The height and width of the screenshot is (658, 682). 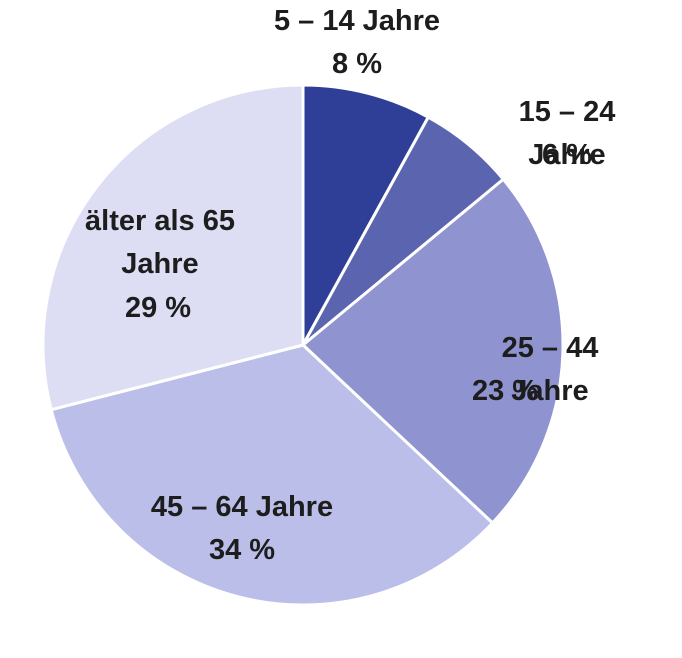 What do you see at coordinates (366, 214) in the screenshot?
I see `pie-slice` at bounding box center [366, 214].